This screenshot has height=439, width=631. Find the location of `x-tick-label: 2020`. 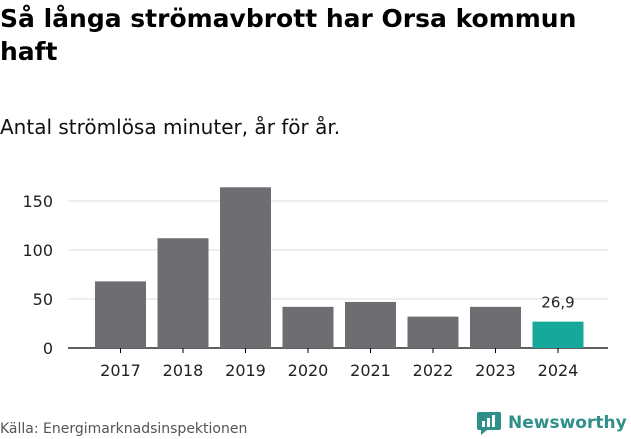

x-tick-label: 2020 is located at coordinates (308, 370).